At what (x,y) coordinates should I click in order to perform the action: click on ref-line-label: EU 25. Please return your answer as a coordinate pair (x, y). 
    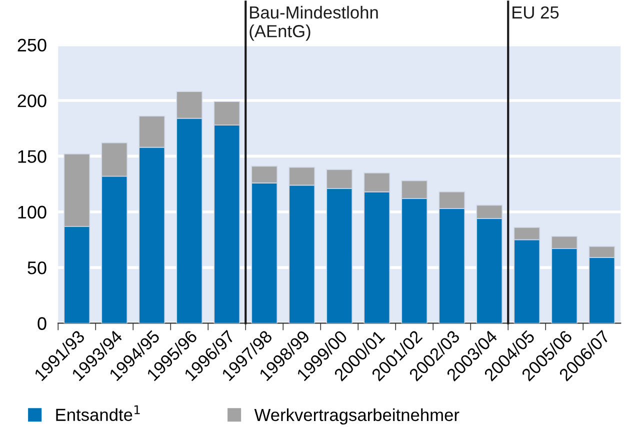
    Looking at the image, I should click on (535, 12).